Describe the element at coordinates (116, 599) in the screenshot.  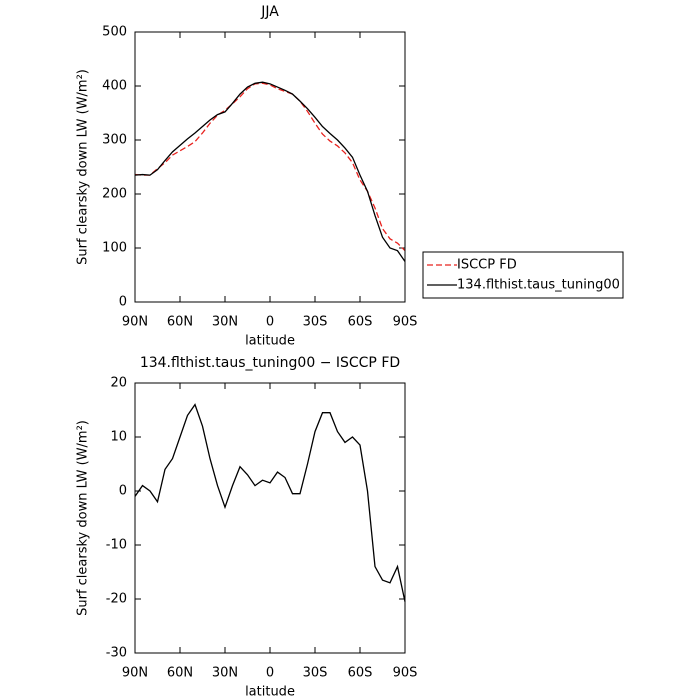
I see `y-tick-label: -20` at that location.